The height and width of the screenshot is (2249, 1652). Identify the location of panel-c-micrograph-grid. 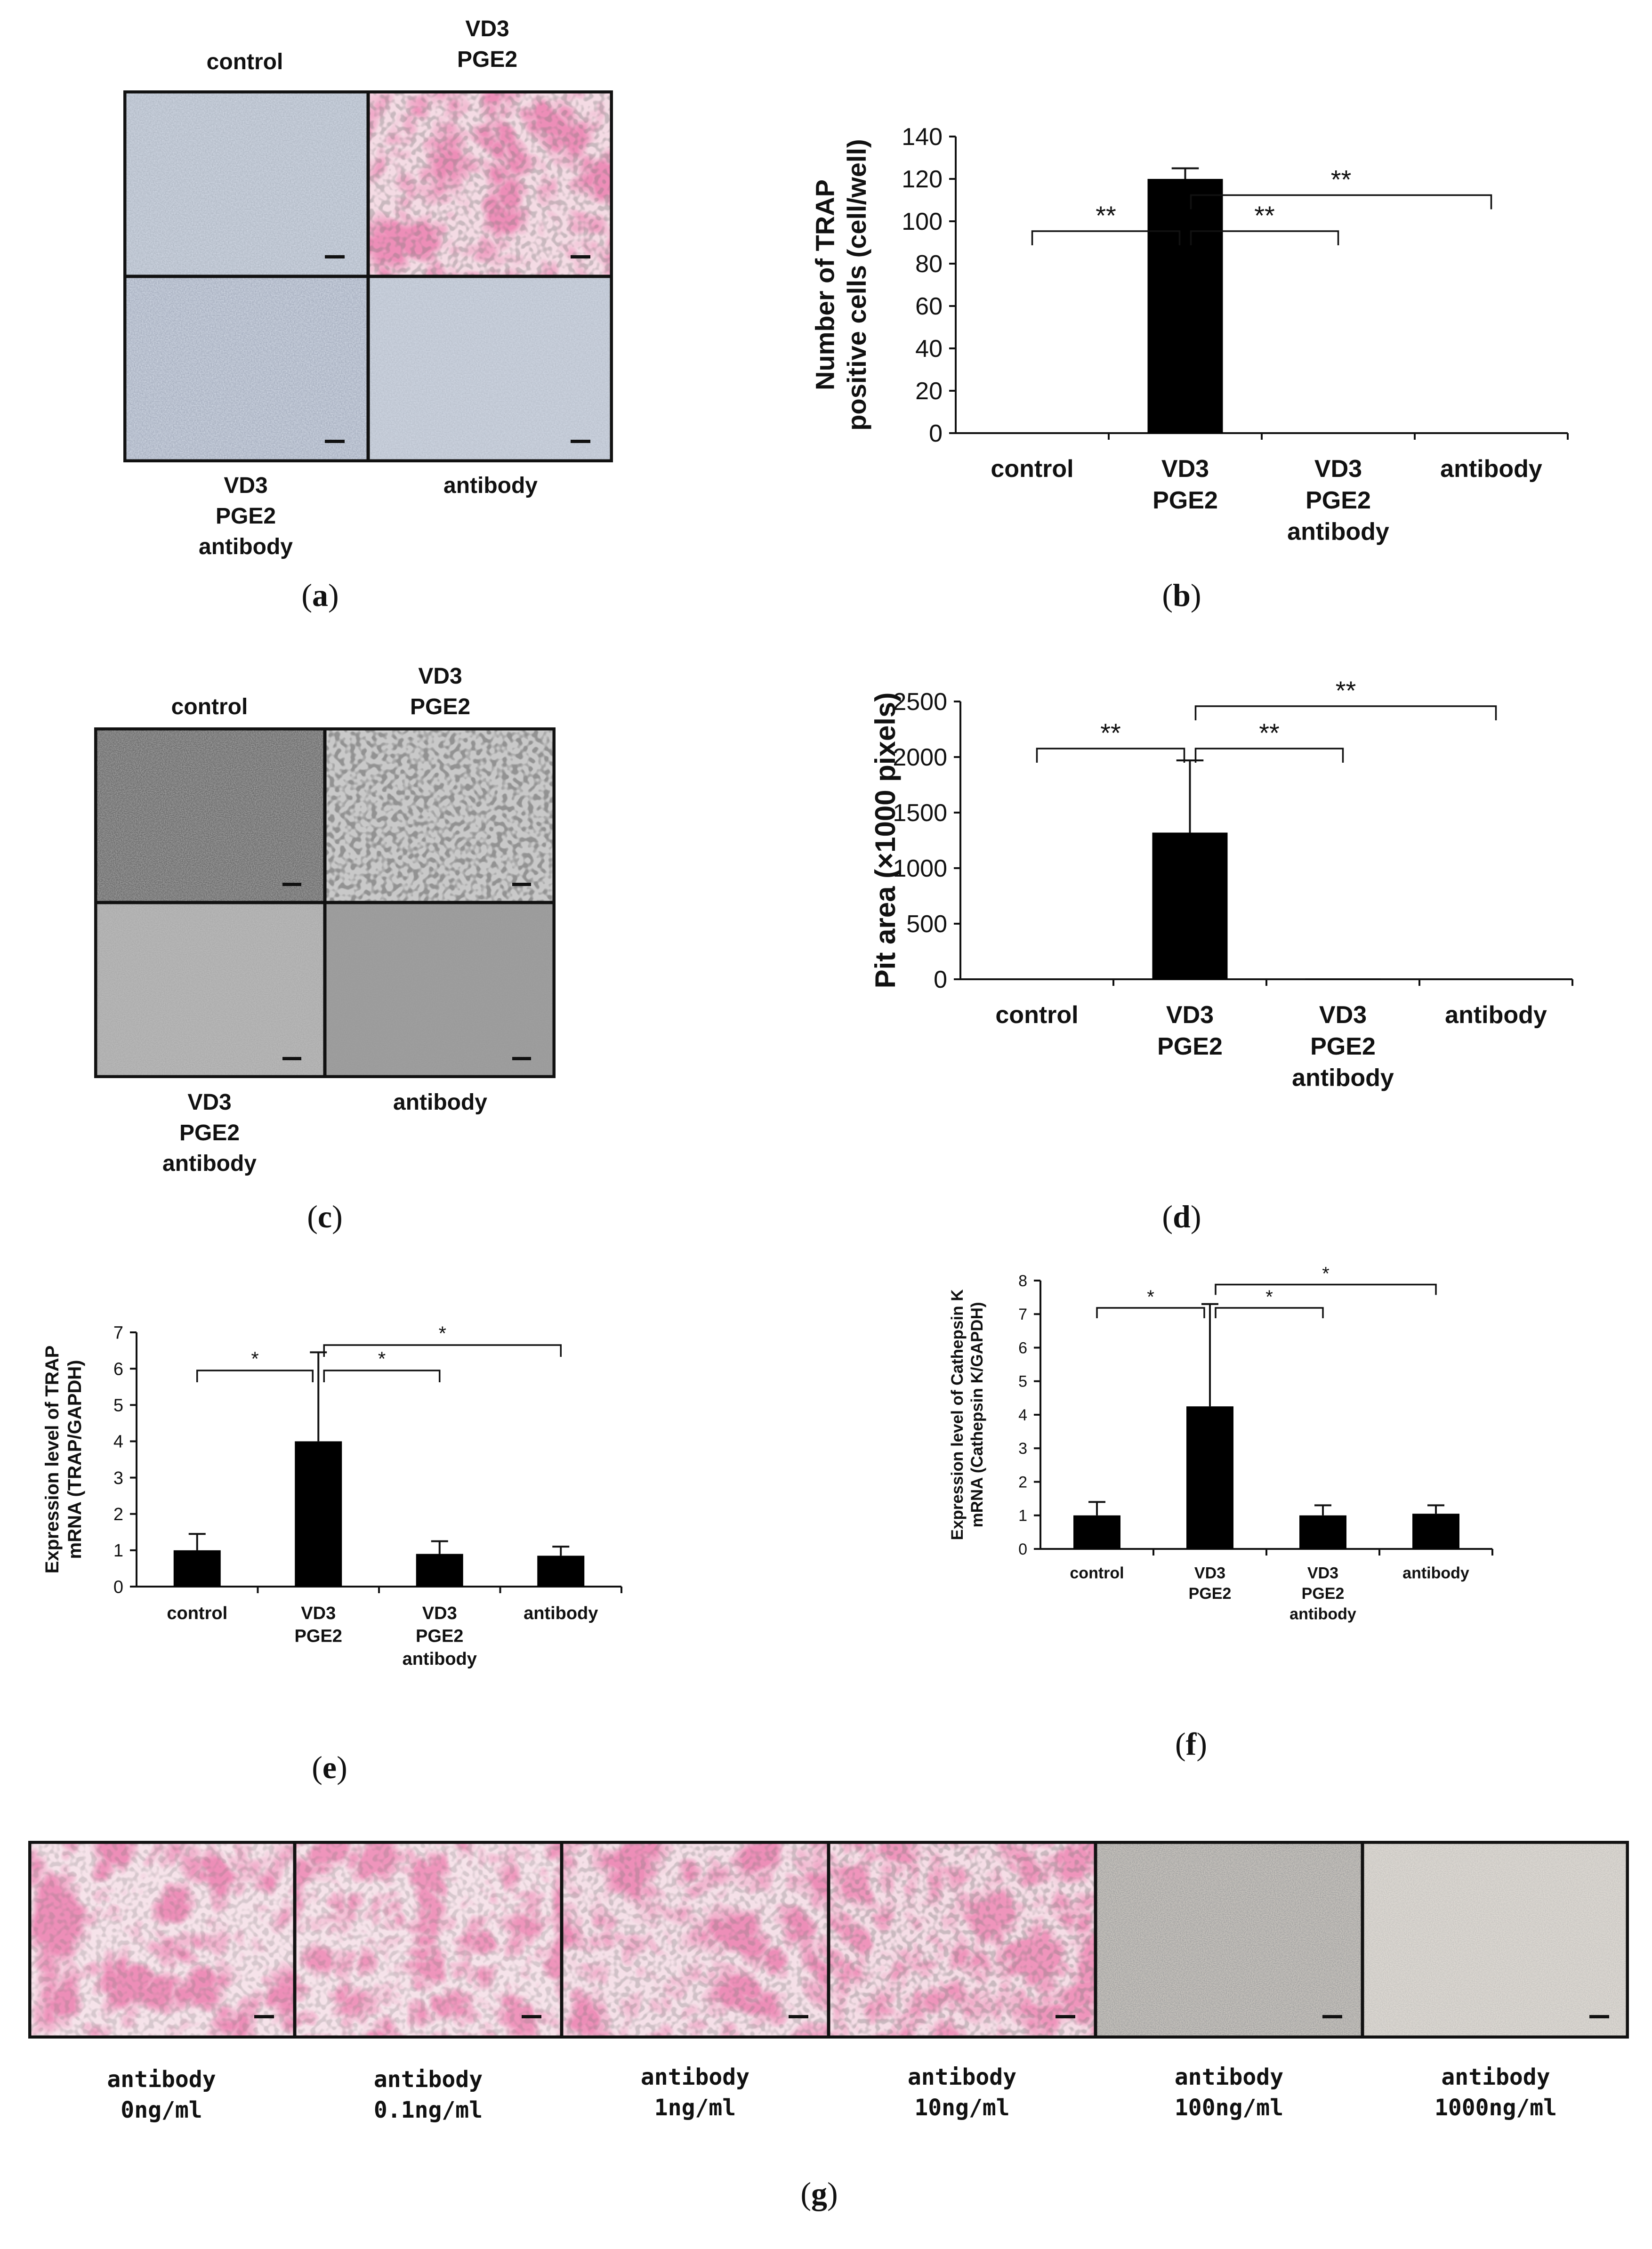
(325, 902).